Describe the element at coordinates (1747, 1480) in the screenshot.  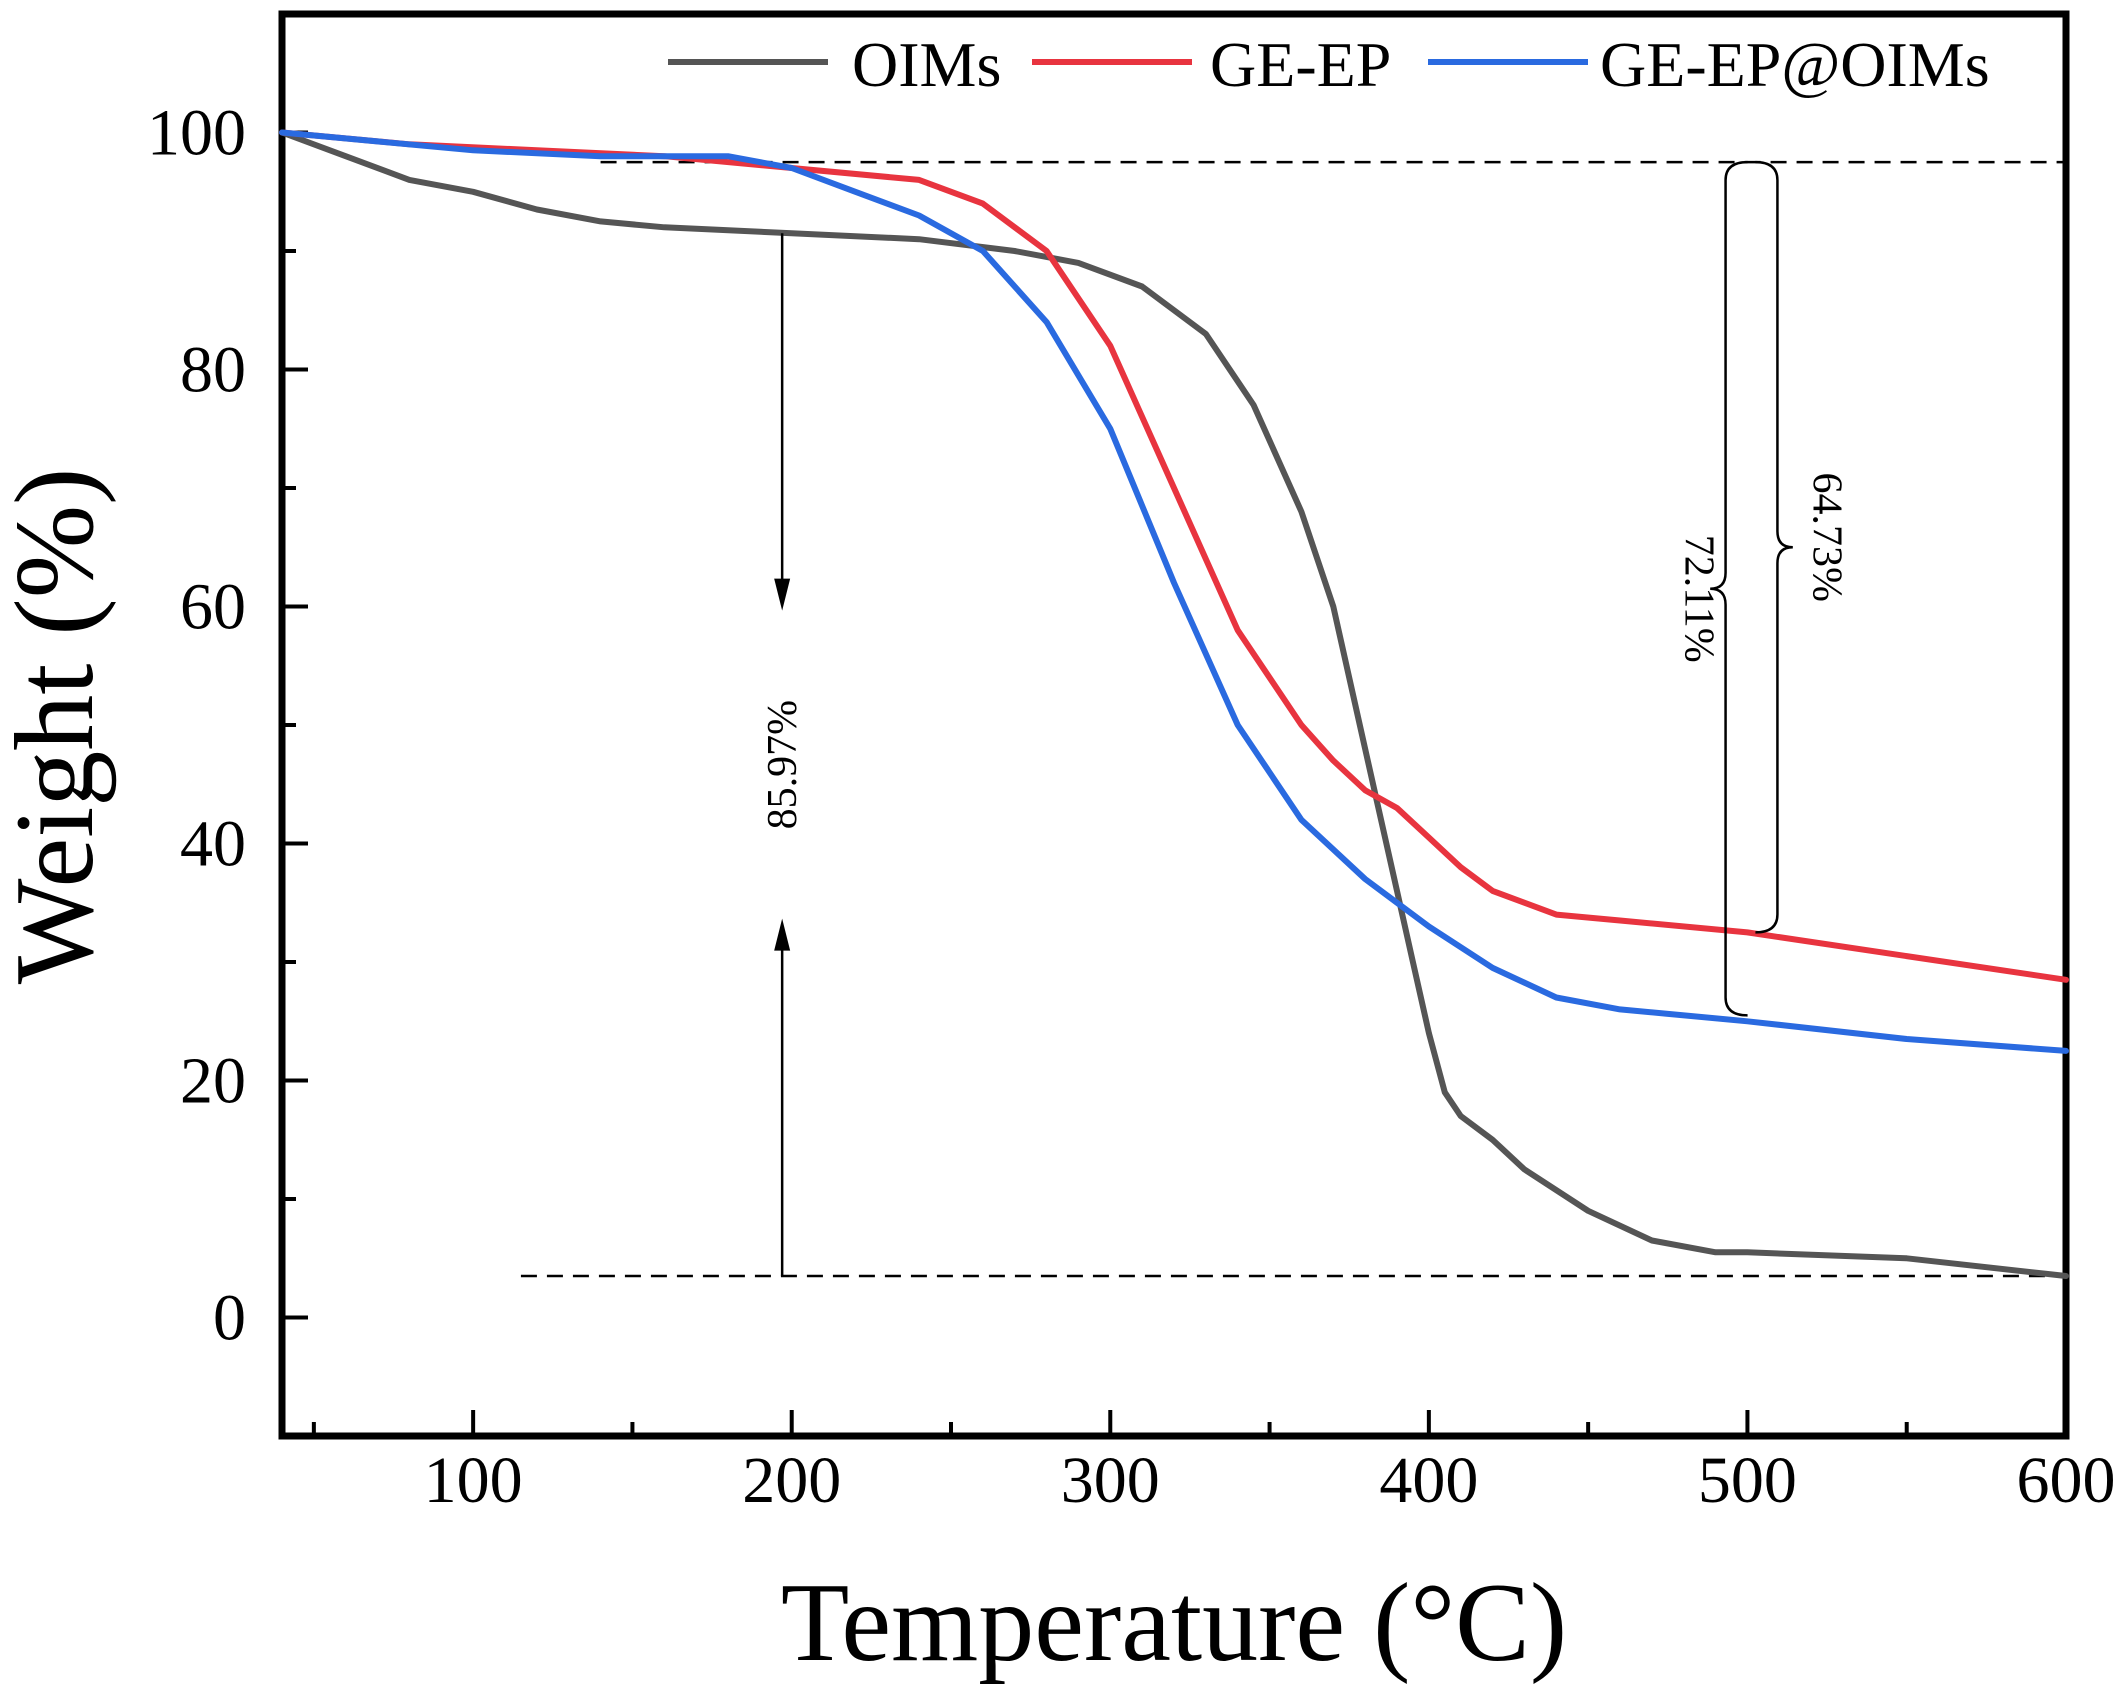
I see `x-tick-label: 500` at that location.